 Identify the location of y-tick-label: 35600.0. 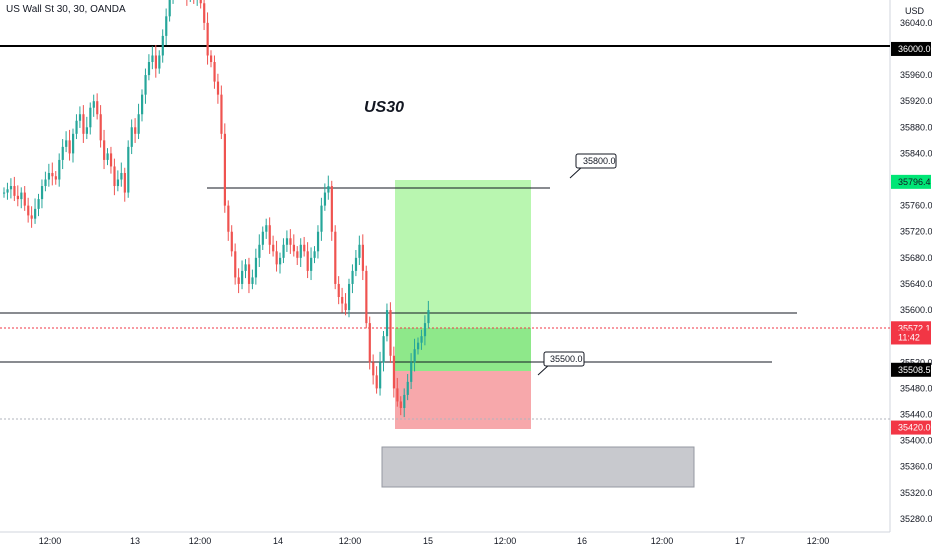
(916, 310).